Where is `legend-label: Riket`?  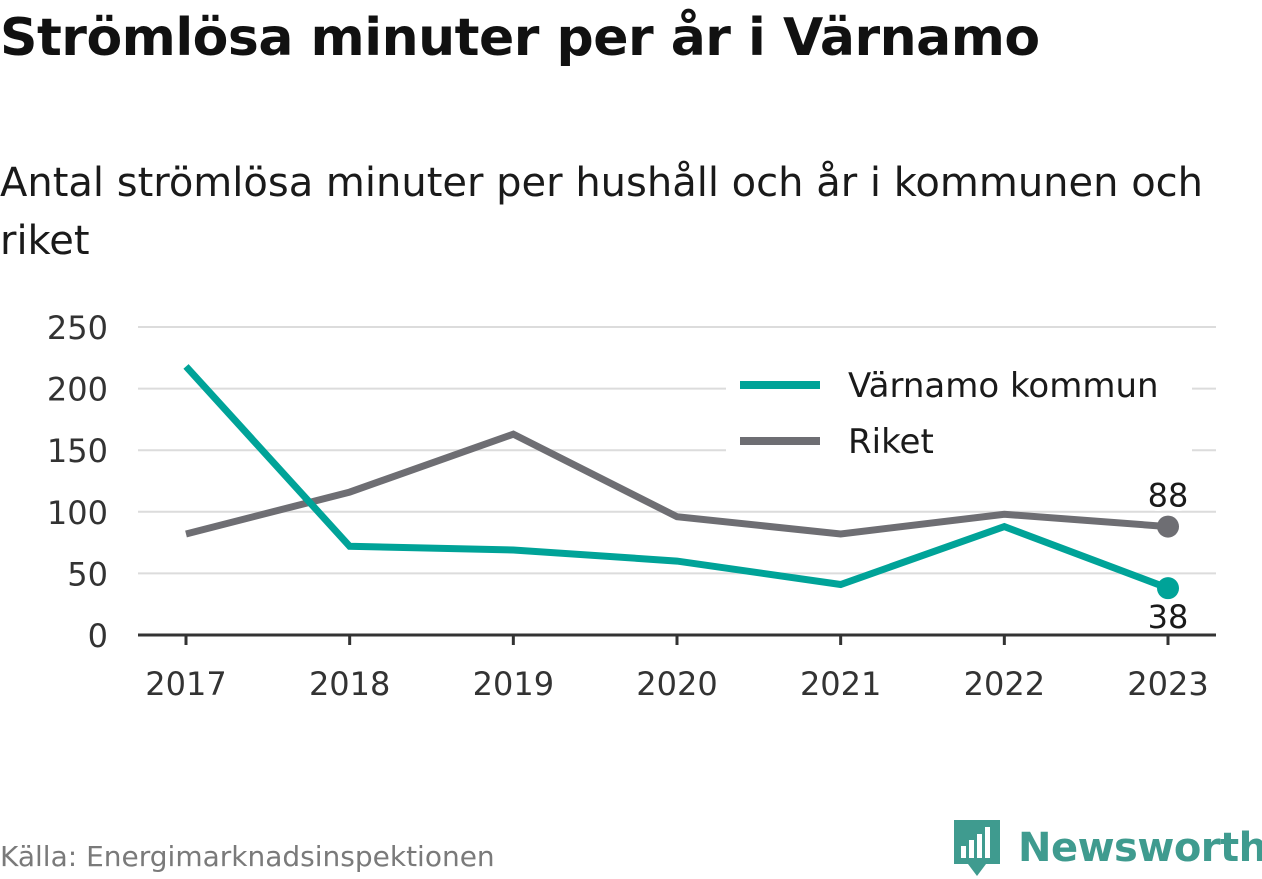 legend-label: Riket is located at coordinates (891, 442).